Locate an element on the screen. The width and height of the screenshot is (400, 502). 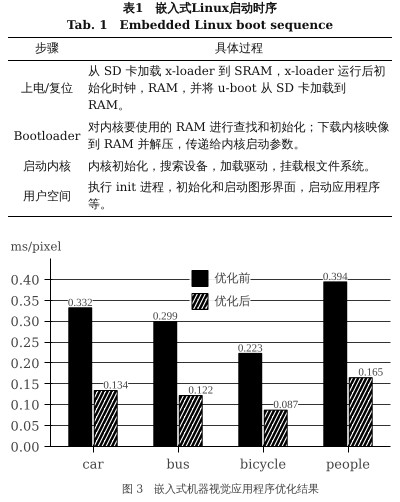
data-label: 0.134 is located at coordinates (116, 386).